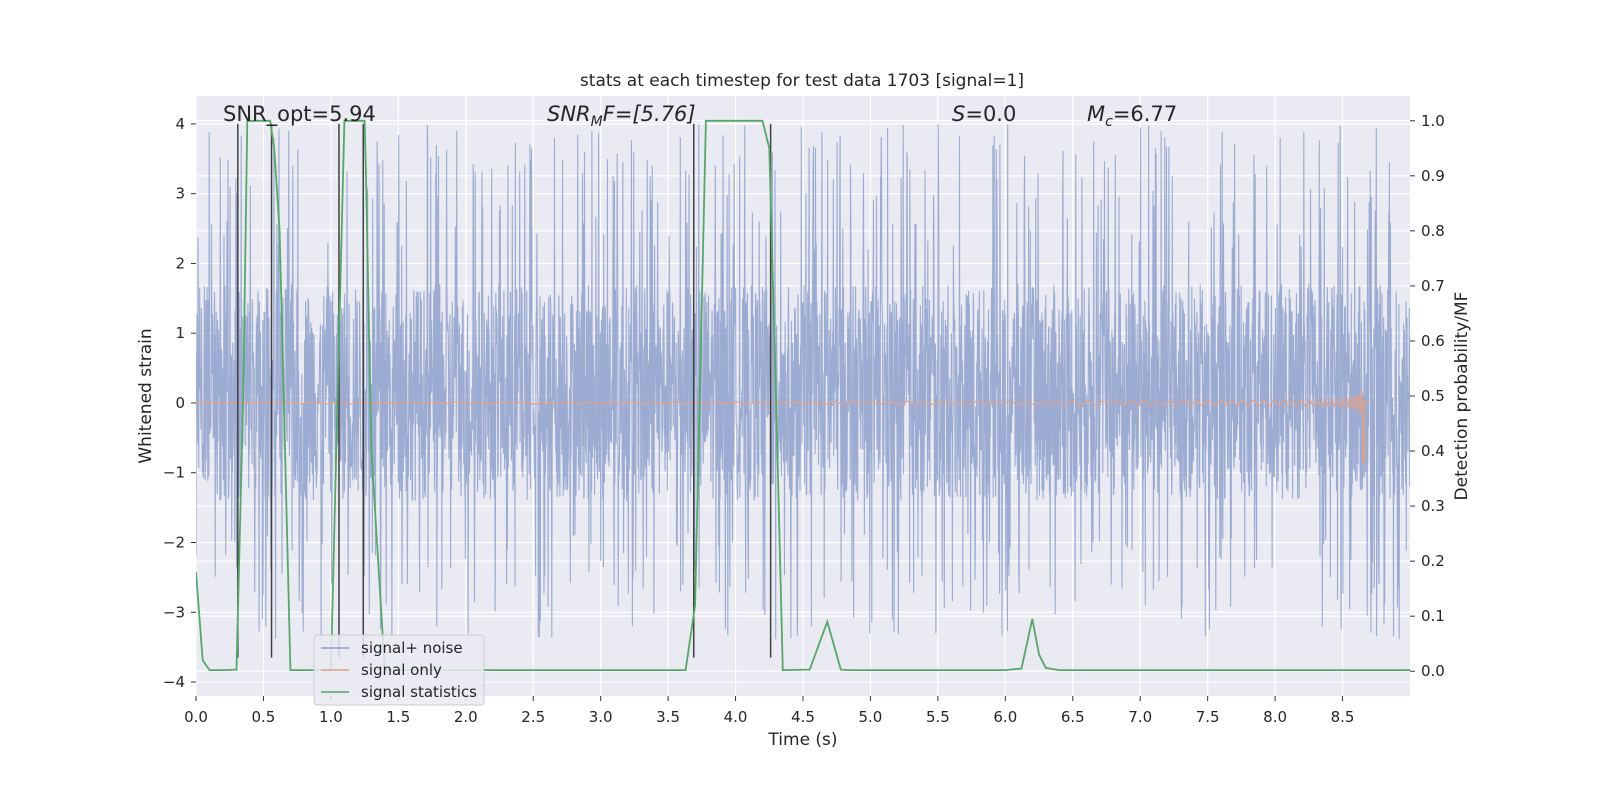 Image resolution: width=1600 pixels, height=804 pixels. I want to click on y2-axis-label: Detection probability/MF, so click(1462, 396).